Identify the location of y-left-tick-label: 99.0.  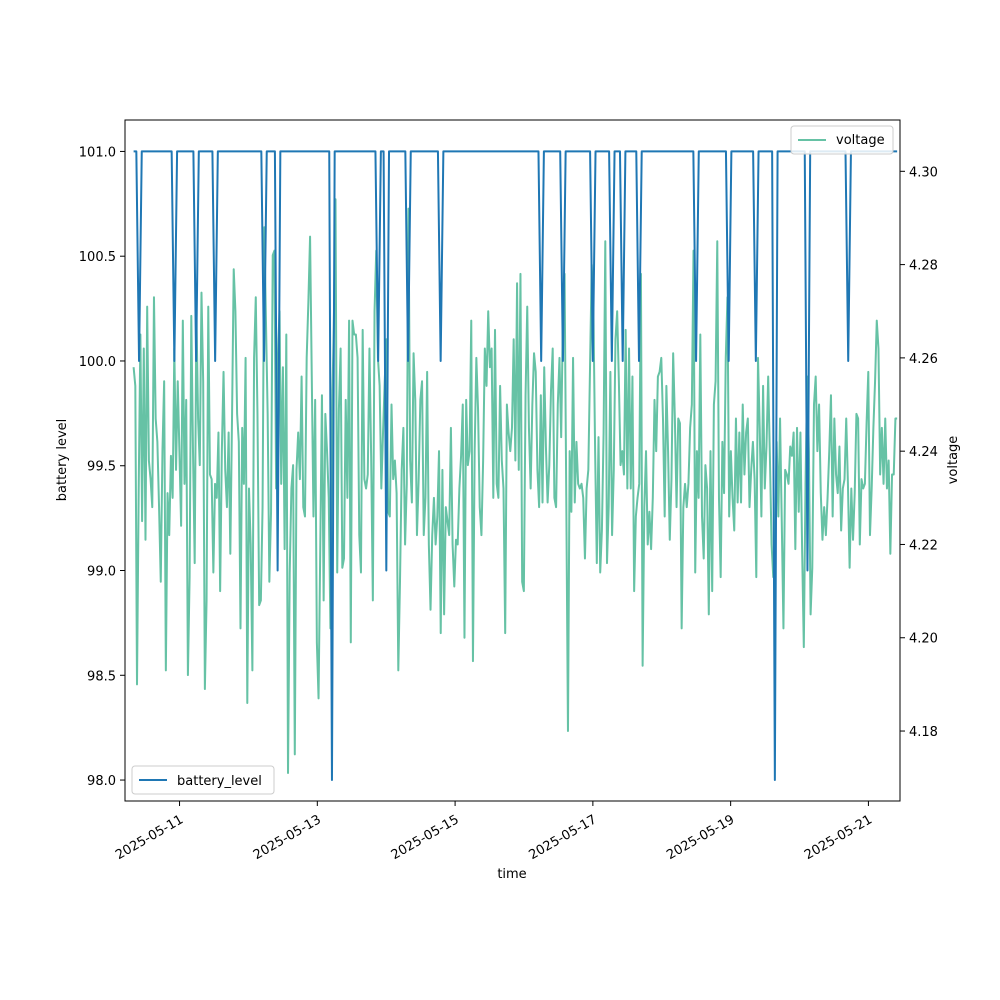
(101, 572).